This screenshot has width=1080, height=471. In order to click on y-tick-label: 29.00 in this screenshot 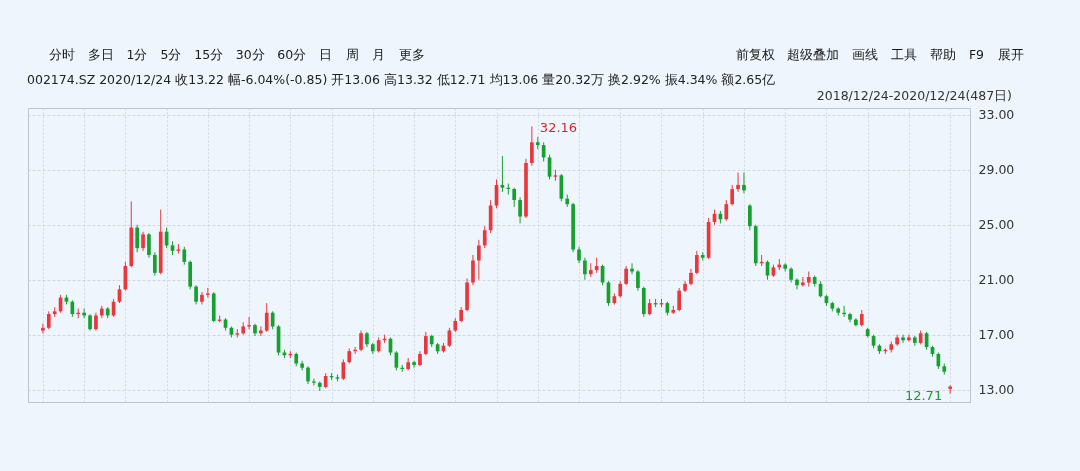, I will do `click(996, 170)`.